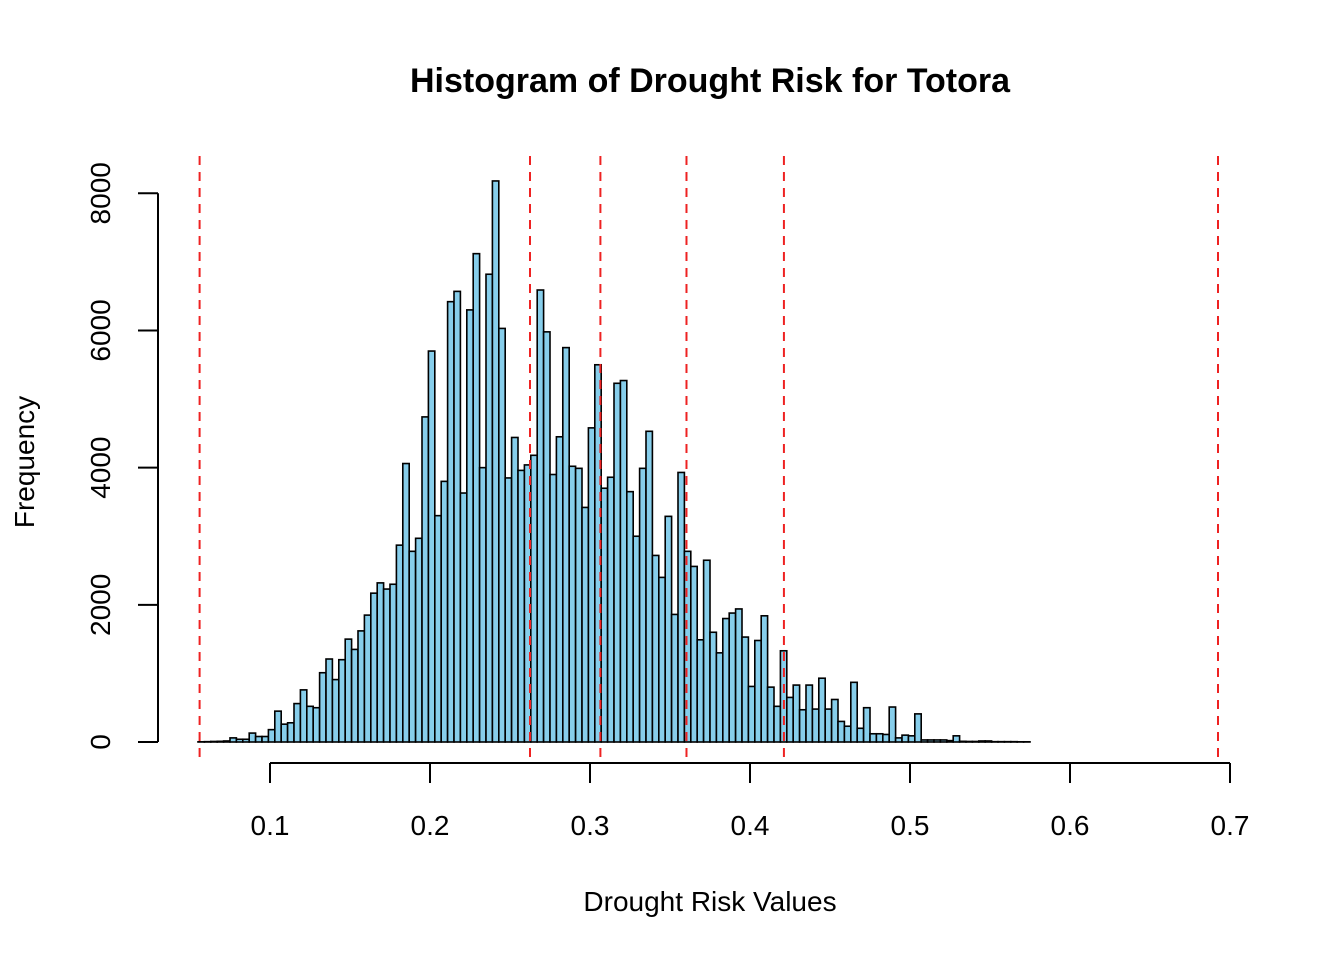 The width and height of the screenshot is (1344, 960). I want to click on x-tick-label: 0.1, so click(270, 825).